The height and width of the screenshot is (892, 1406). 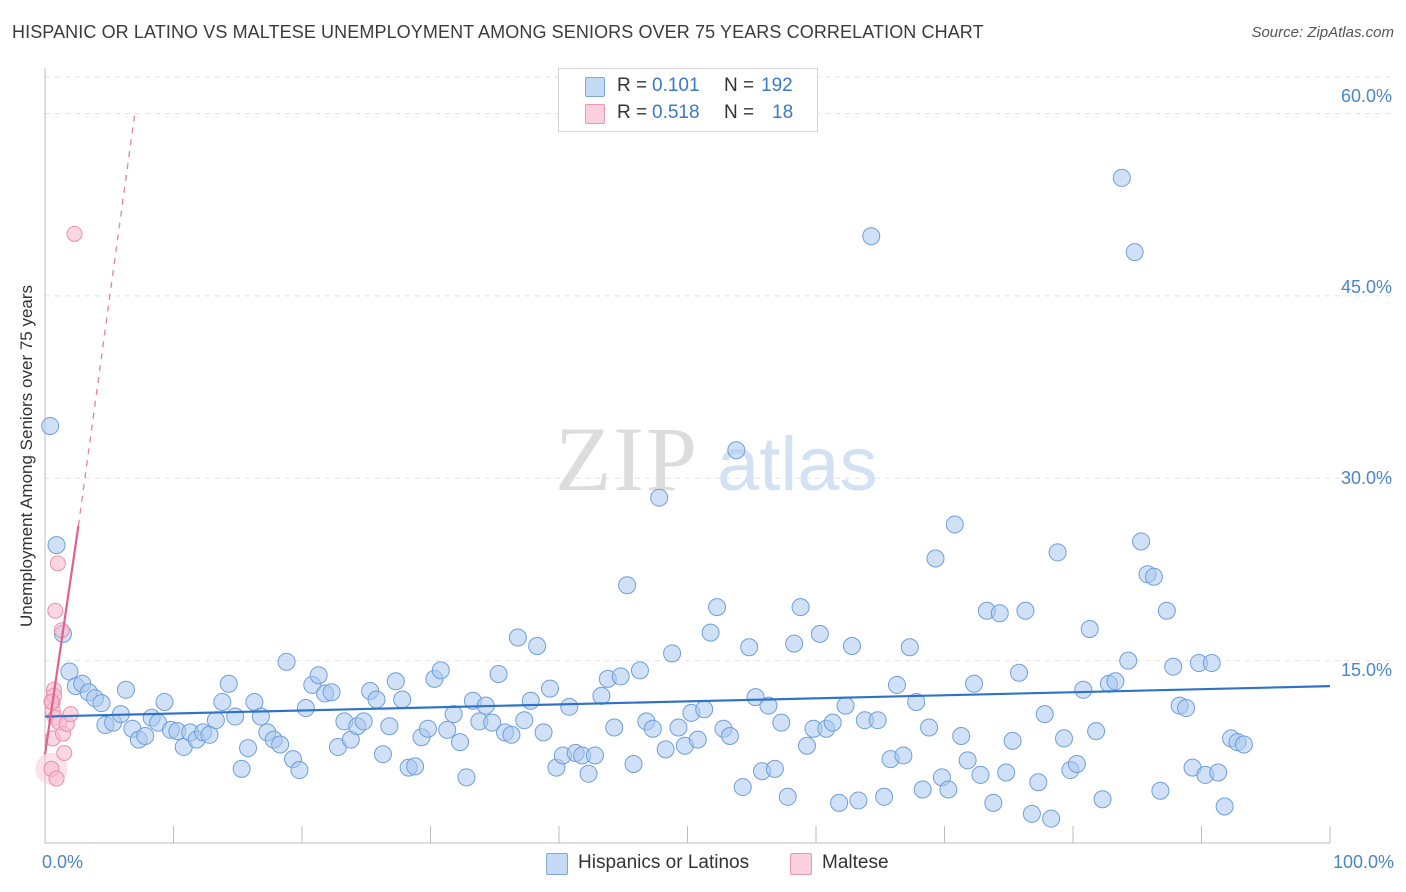 What do you see at coordinates (777, 85) in the screenshot?
I see `legend-n-value: 192` at bounding box center [777, 85].